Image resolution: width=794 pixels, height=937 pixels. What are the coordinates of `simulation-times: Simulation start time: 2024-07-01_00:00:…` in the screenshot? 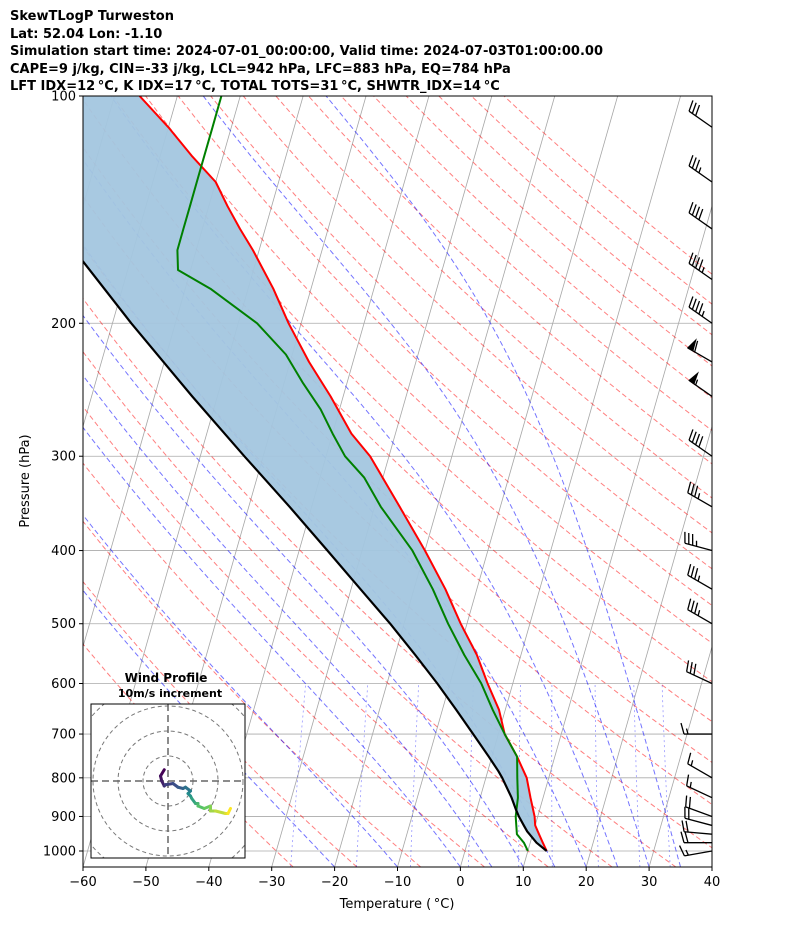 It's located at (306, 52).